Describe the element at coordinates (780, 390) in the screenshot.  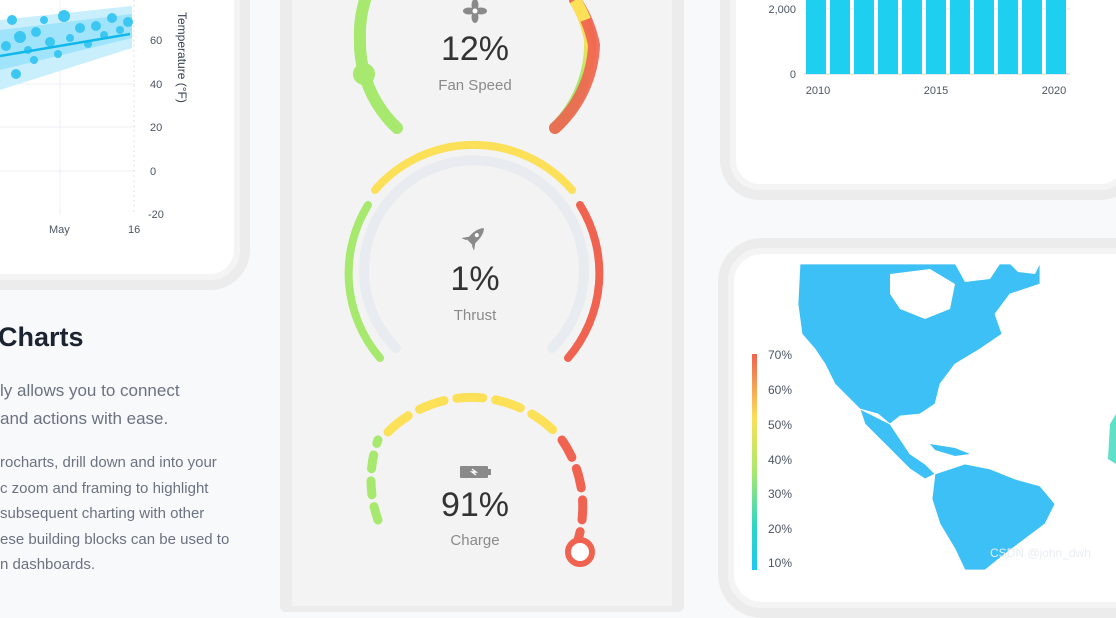
I see `legend-tick-60: 60%` at that location.